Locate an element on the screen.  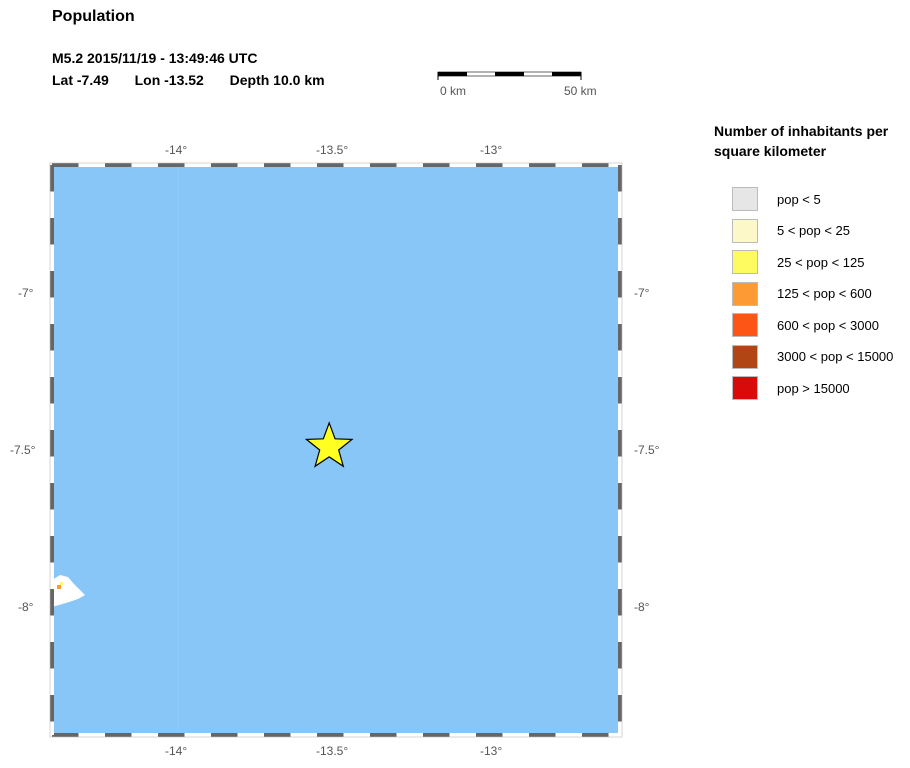
event-lat: Lat -7.49 is located at coordinates (80, 80).